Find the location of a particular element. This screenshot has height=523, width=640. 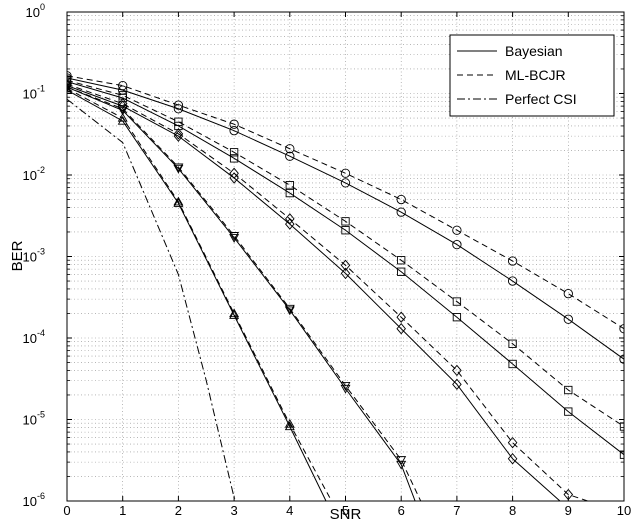

legend-label-ml-bcjr: ML-BCJR is located at coordinates (535, 75).